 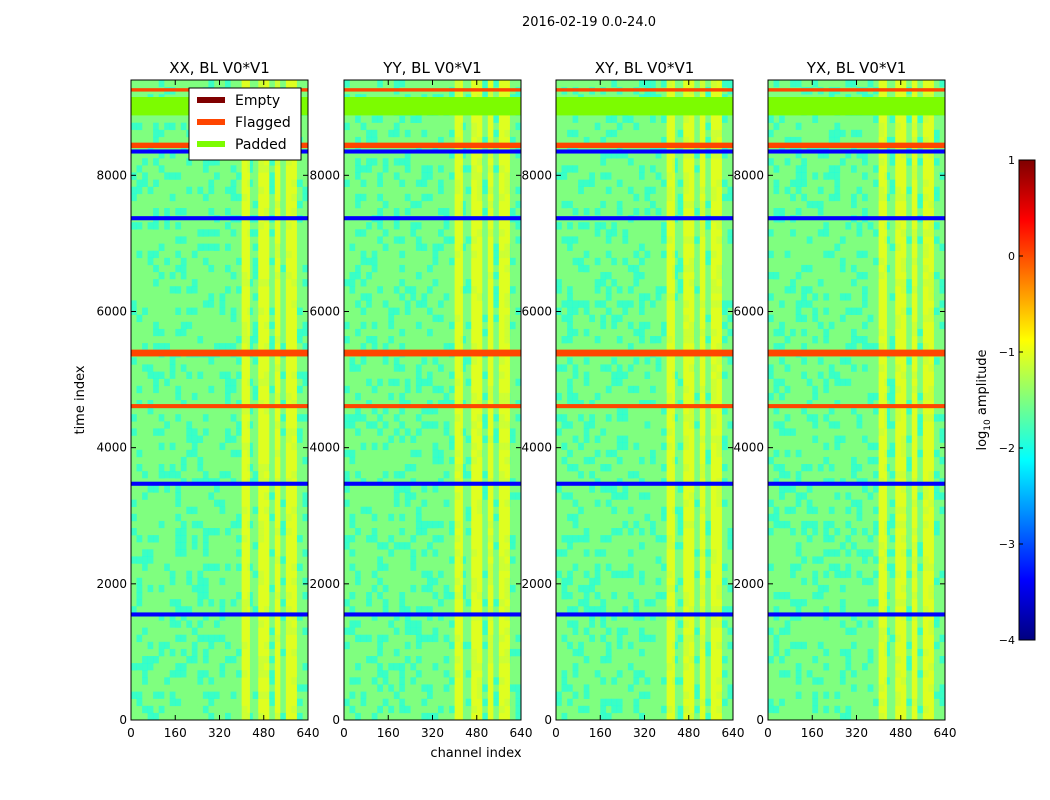 I want to click on empty-row-band, so click(x=644, y=614).